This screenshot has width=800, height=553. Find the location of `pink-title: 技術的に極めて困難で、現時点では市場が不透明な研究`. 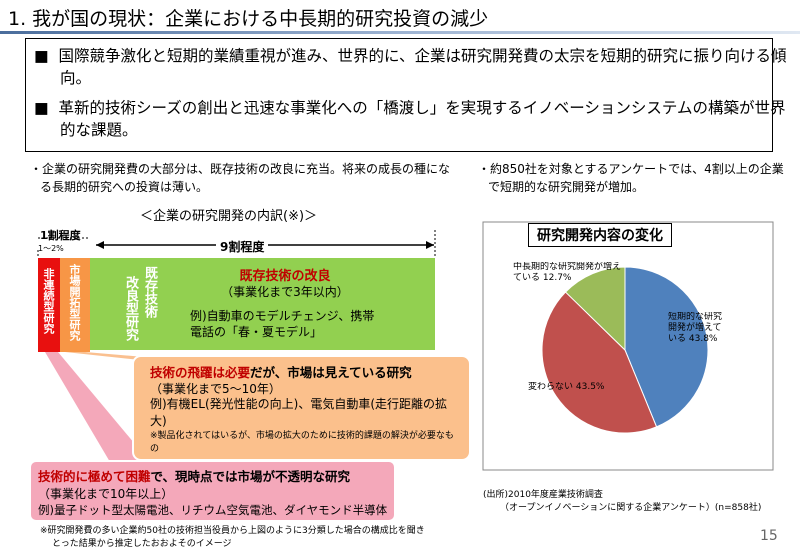

pink-title: 技術的に極めて困難で、現時点では市場が不透明な研究 is located at coordinates (215, 475).